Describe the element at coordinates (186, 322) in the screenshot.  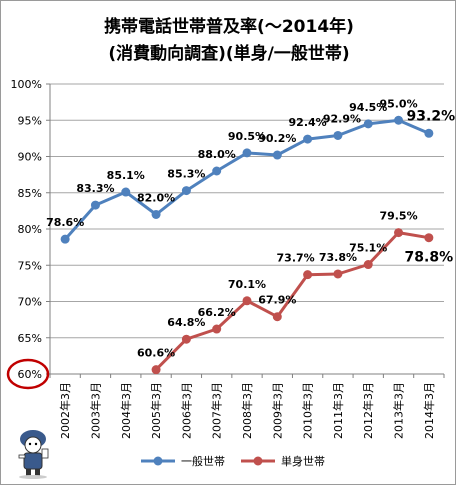
I see `data-label: 64.8%` at that location.